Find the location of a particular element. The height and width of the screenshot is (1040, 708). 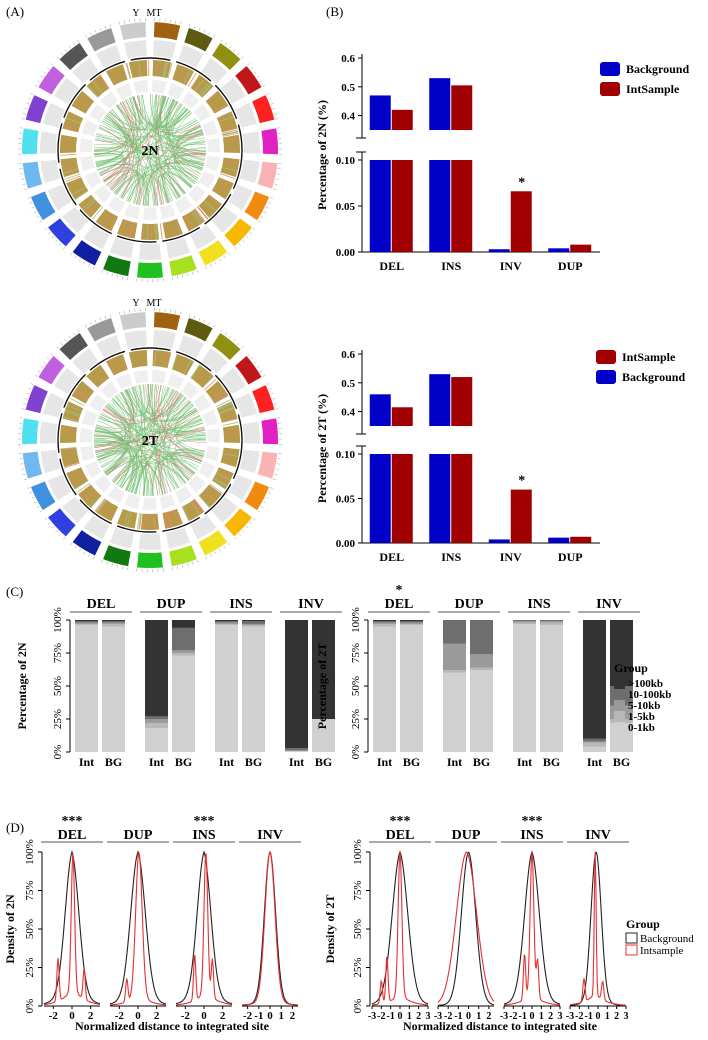

y-tick-label: 50% is located at coordinates (356, 686).